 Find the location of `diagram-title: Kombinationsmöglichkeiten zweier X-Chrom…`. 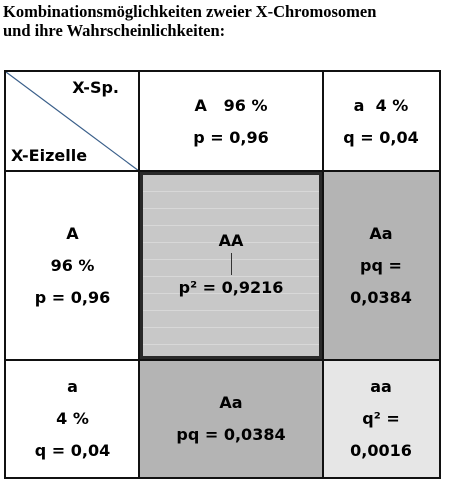

diagram-title: Kombinationsmöglichkeiten zweier X-Chrom… is located at coordinates (231, 21).